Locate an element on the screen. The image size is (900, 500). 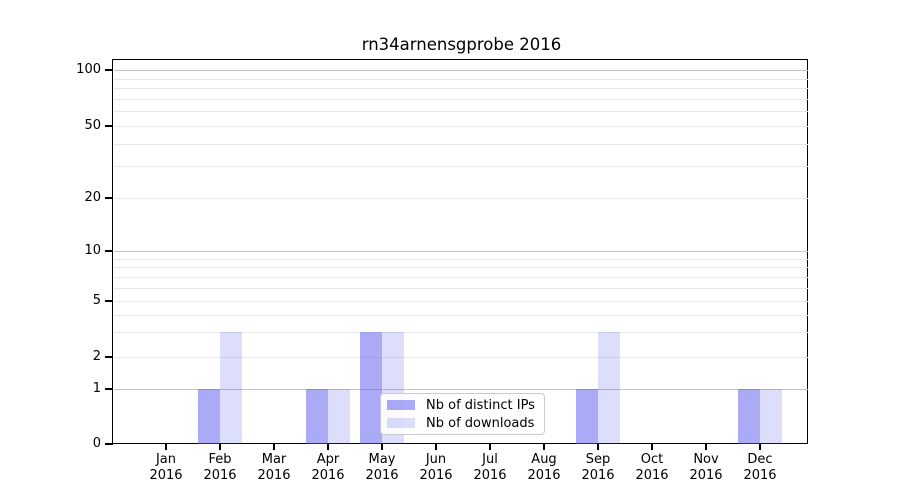
x-axis-label: Jul 2016 is located at coordinates (490, 467).